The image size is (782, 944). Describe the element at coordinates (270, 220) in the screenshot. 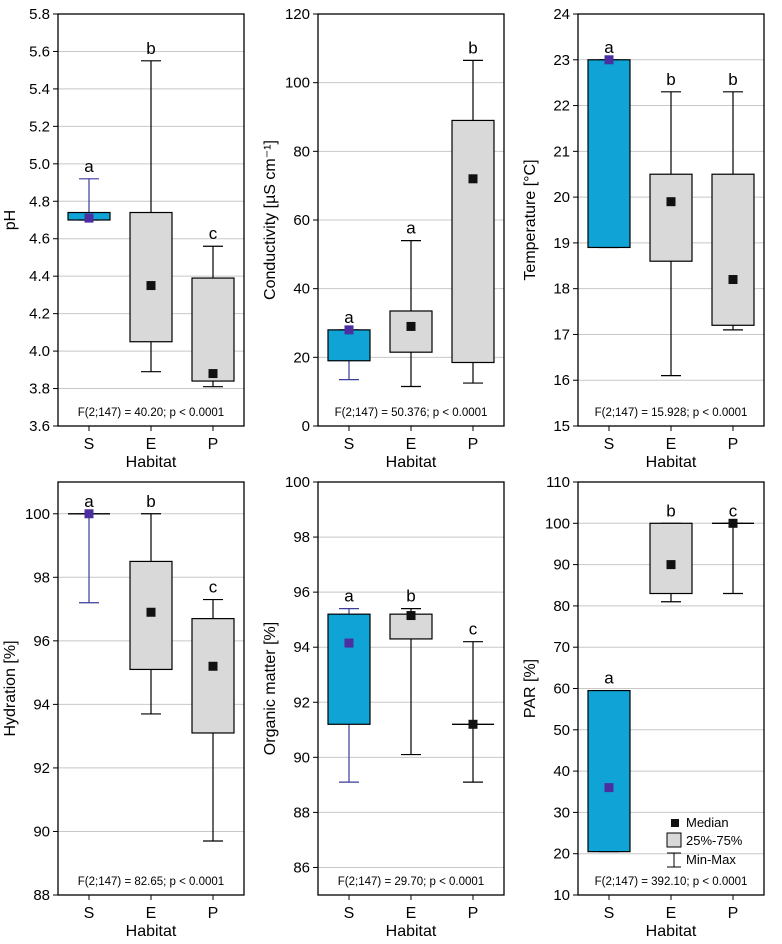

I see `y-axis-title: Conductivity [µS cm⁻¹]` at that location.